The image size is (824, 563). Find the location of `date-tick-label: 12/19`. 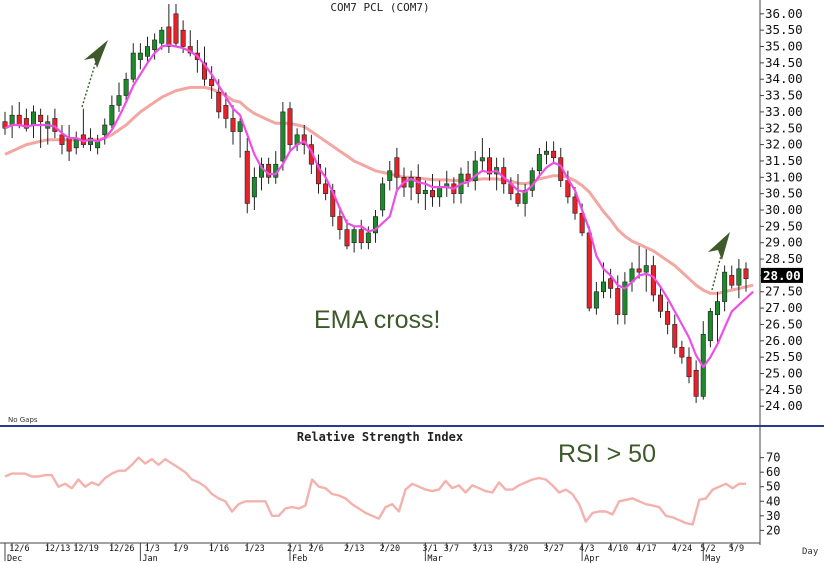

date-tick-label: 12/19 is located at coordinates (86, 549).